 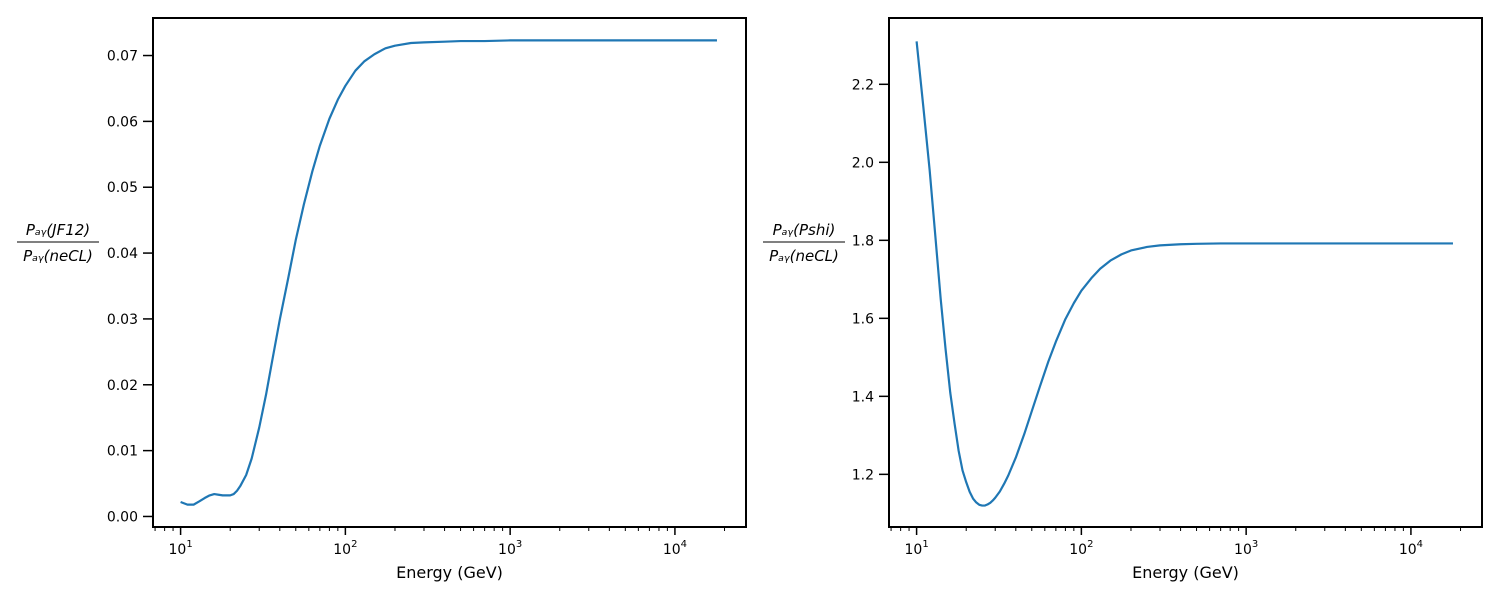 I want to click on y-label-numerator: Pₐᵧ(JF12), so click(x=58, y=230).